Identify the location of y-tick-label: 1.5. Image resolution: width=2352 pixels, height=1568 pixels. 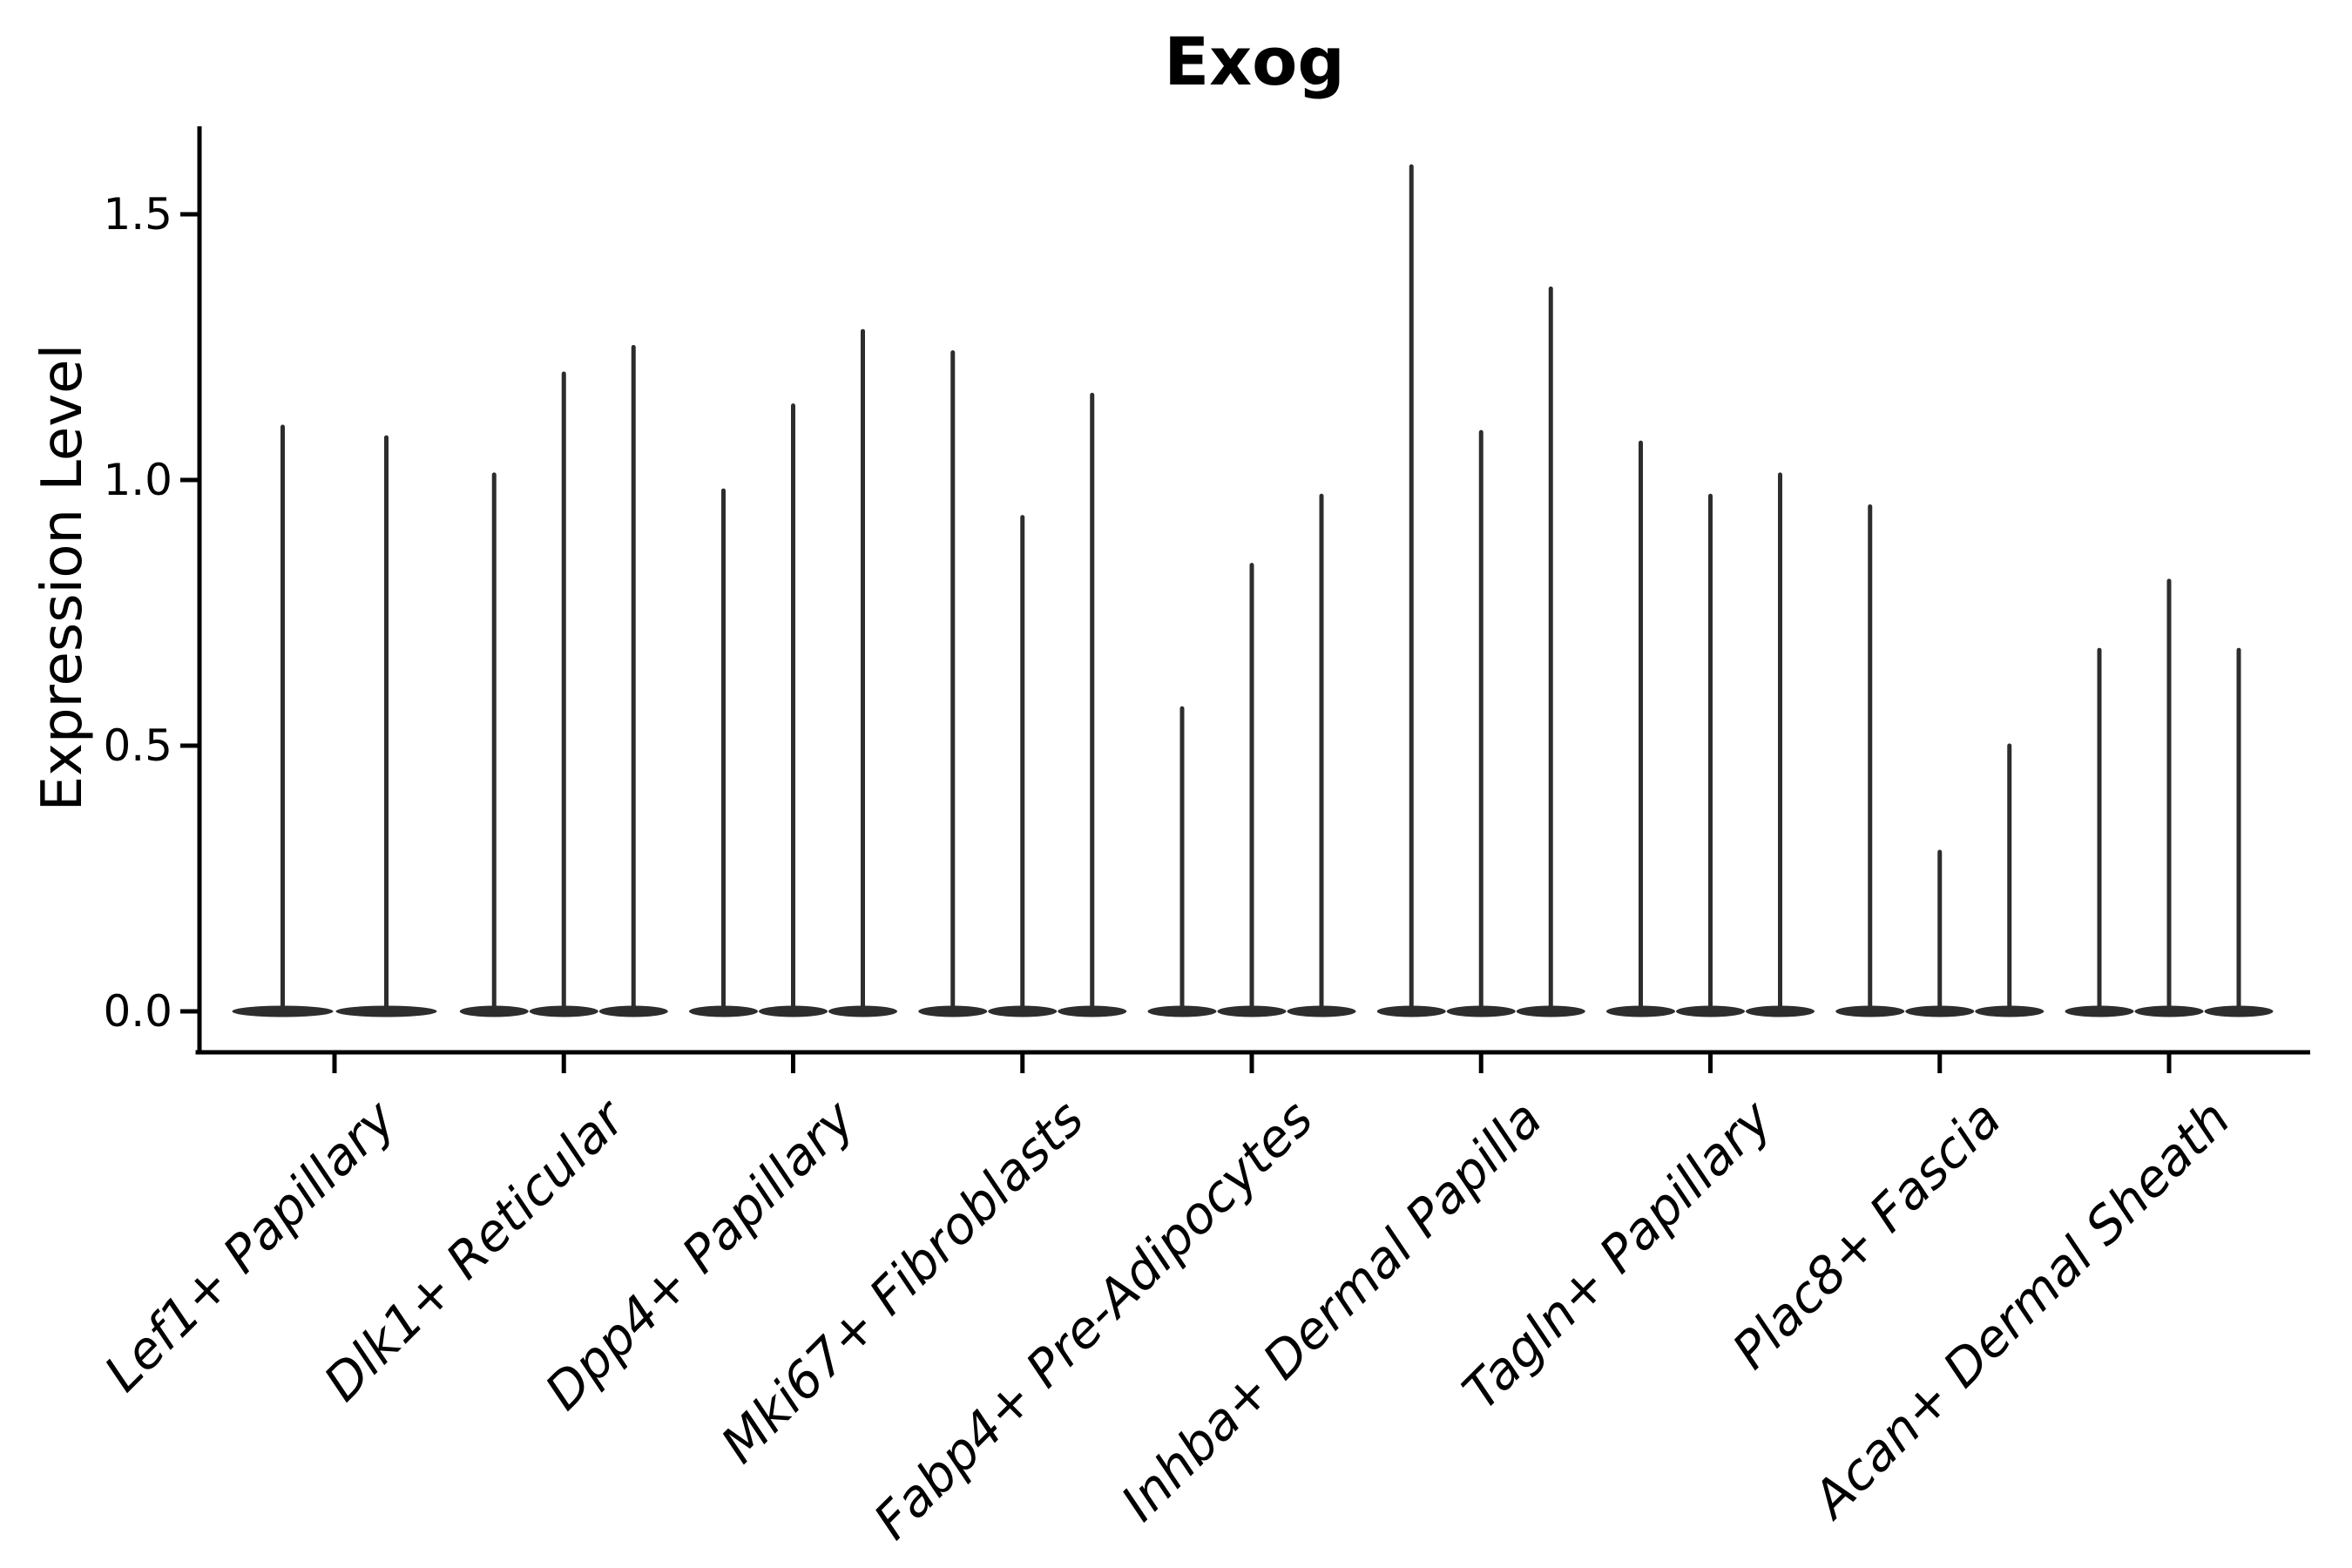
(137, 215).